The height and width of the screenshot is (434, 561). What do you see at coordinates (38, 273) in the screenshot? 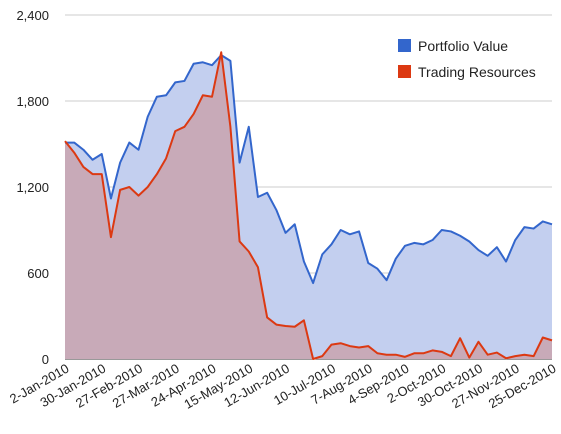
I see `y-tick-label: 600` at bounding box center [38, 273].